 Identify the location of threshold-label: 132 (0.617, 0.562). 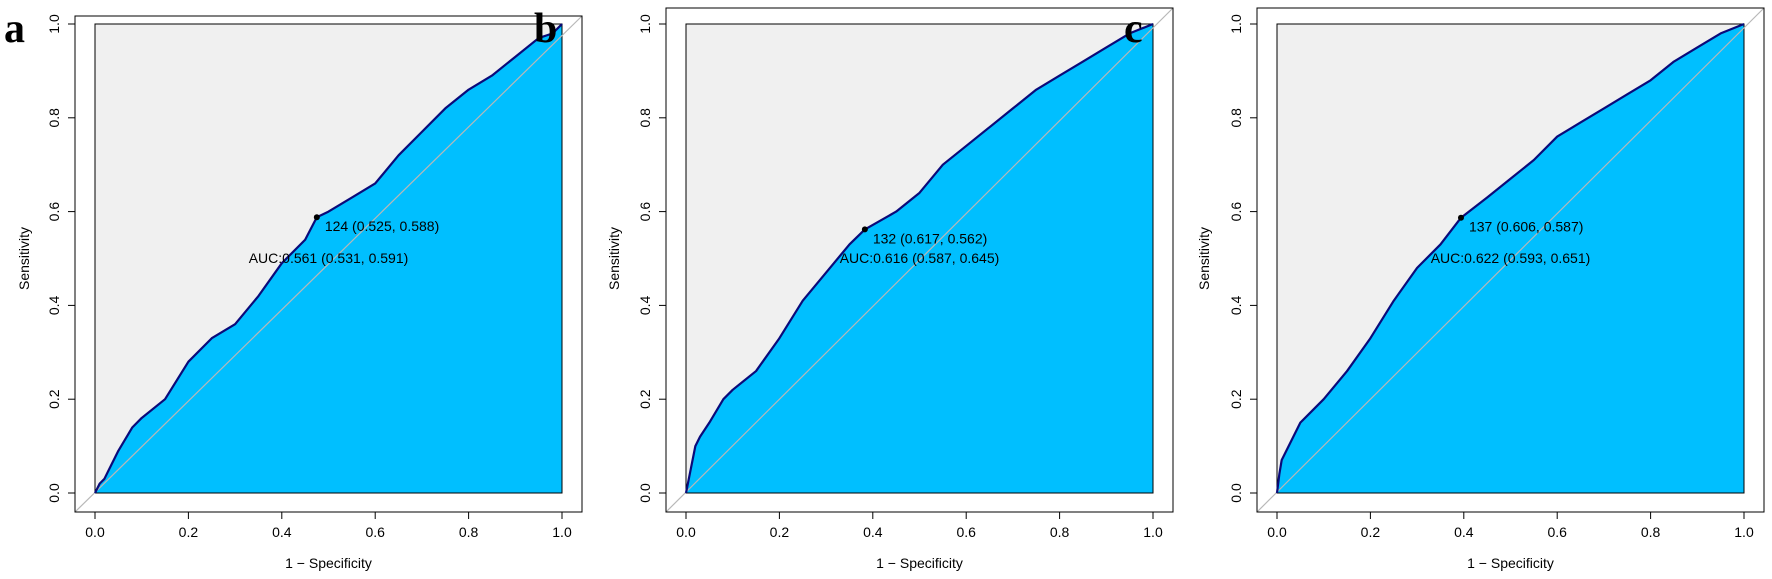
(930, 238).